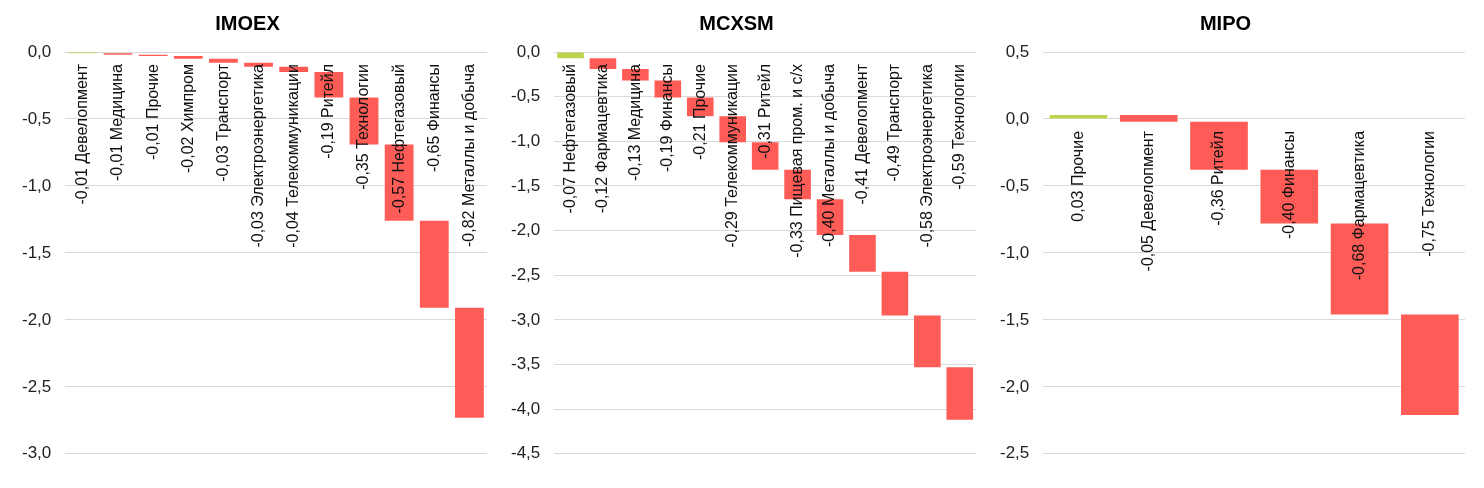  Describe the element at coordinates (569, 139) in the screenshot. I see `text: -0,07 Нефтегазовый` at that location.